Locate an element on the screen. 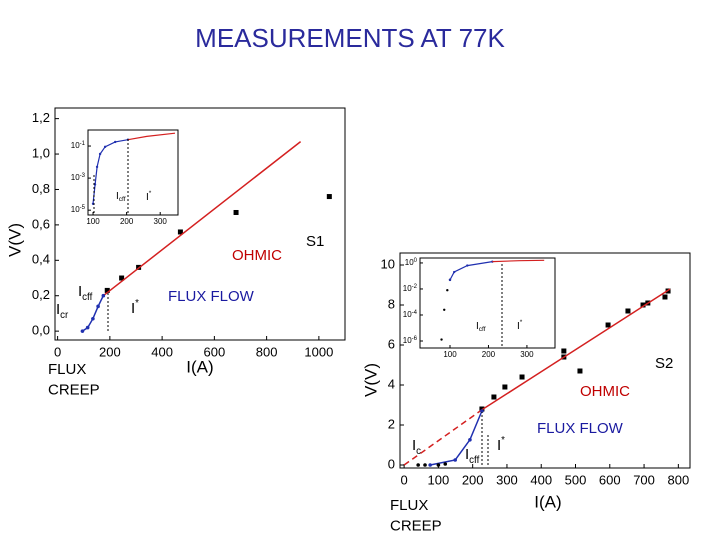 The image size is (720, 540). annotation: S1 is located at coordinates (315, 241).